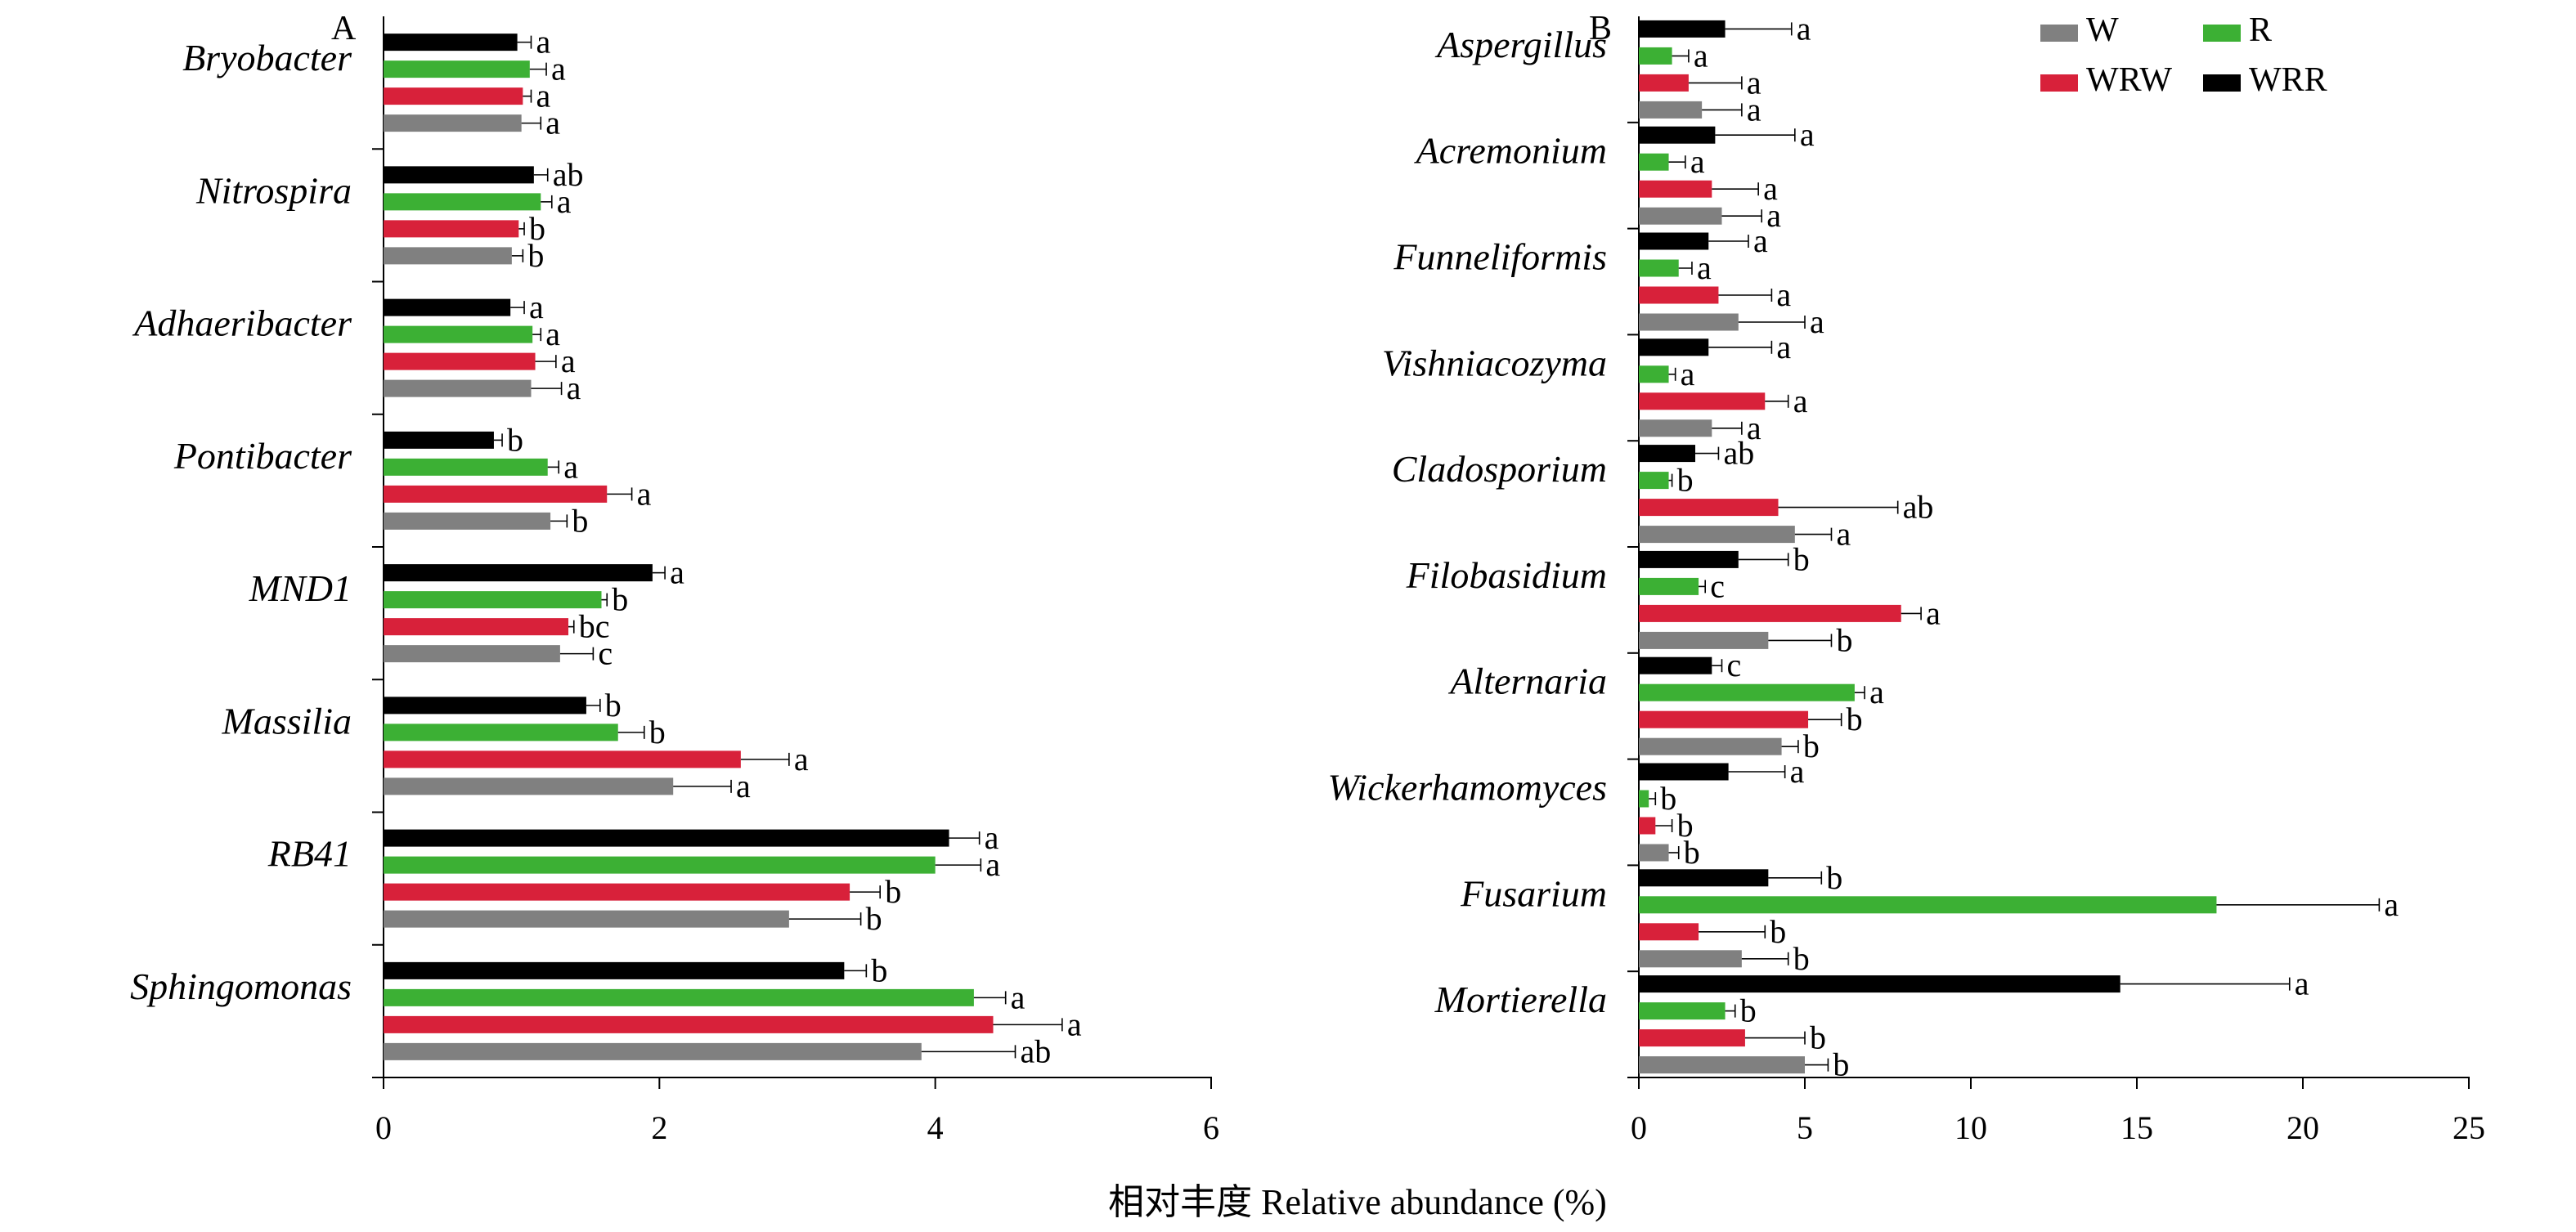  What do you see at coordinates (383, 1128) in the screenshot?
I see `x-tick-label: 0` at bounding box center [383, 1128].